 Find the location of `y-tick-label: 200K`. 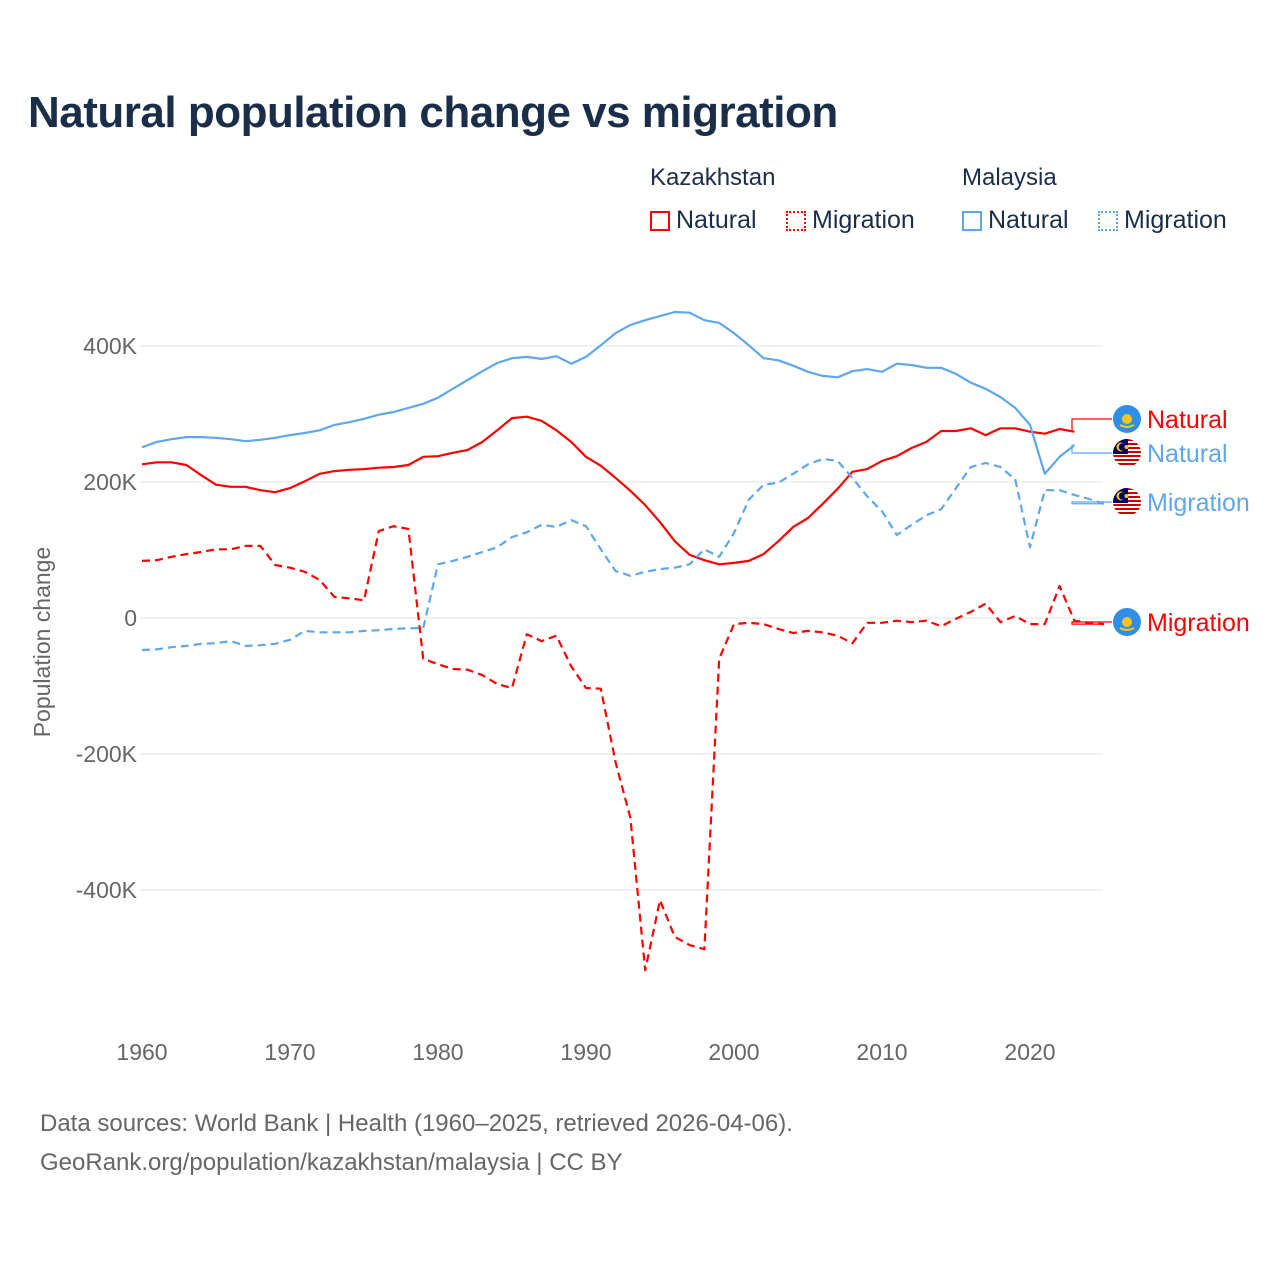

y-tick-label: 200K is located at coordinates (110, 482).